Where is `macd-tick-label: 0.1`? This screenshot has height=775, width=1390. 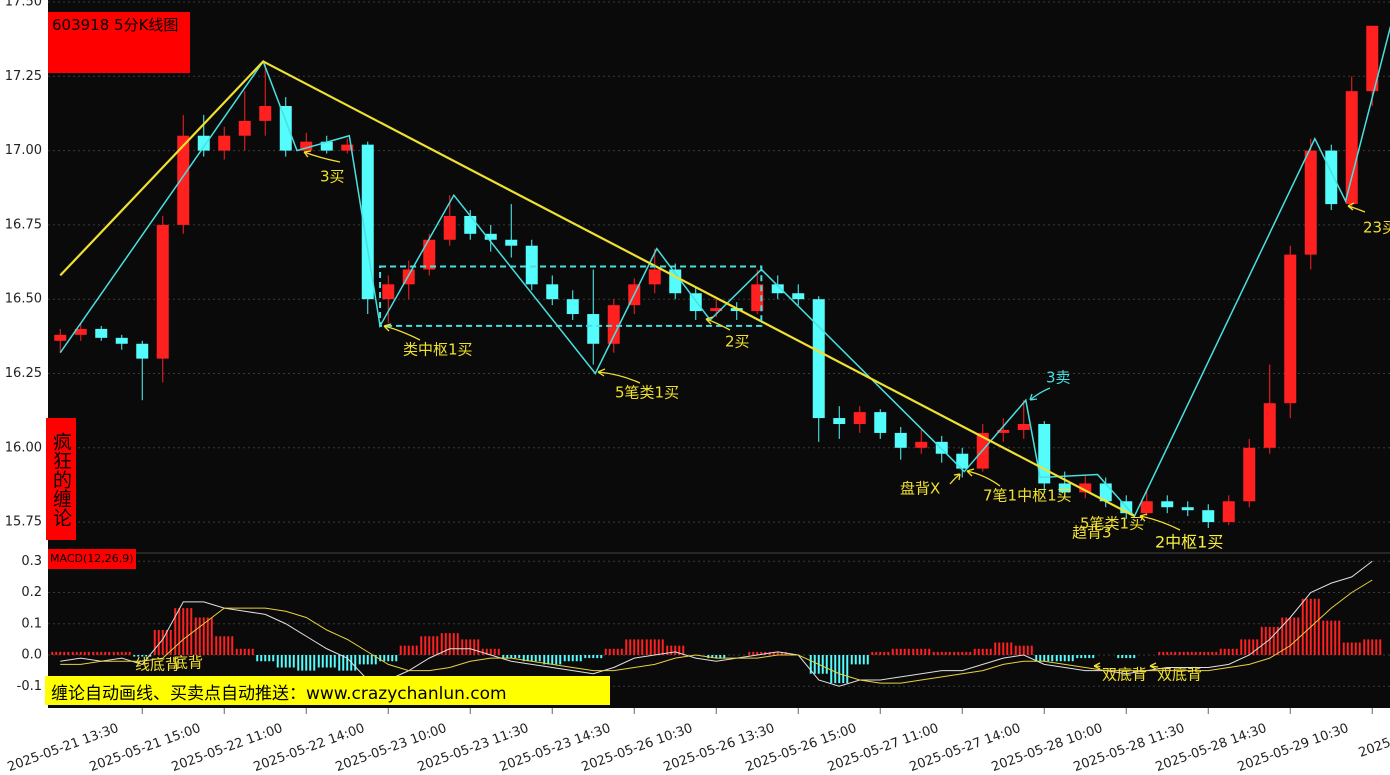
macd-tick-label: 0.1 is located at coordinates (31, 623).